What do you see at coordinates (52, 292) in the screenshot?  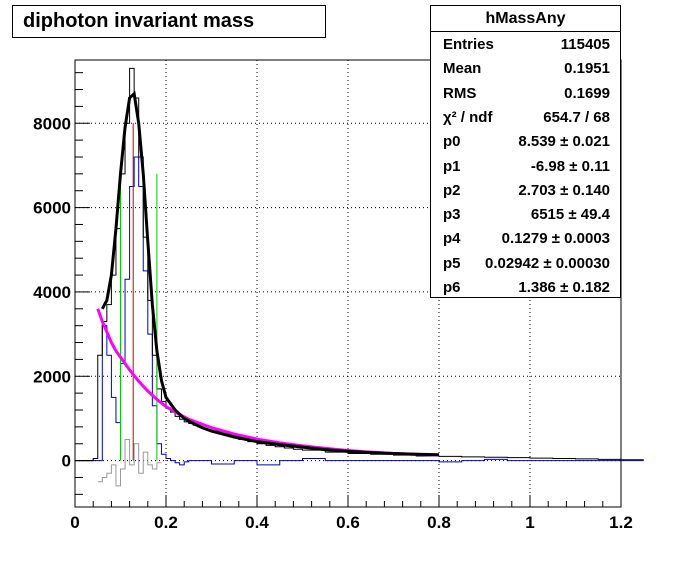 I see `y-tick-label: 4000` at bounding box center [52, 292].